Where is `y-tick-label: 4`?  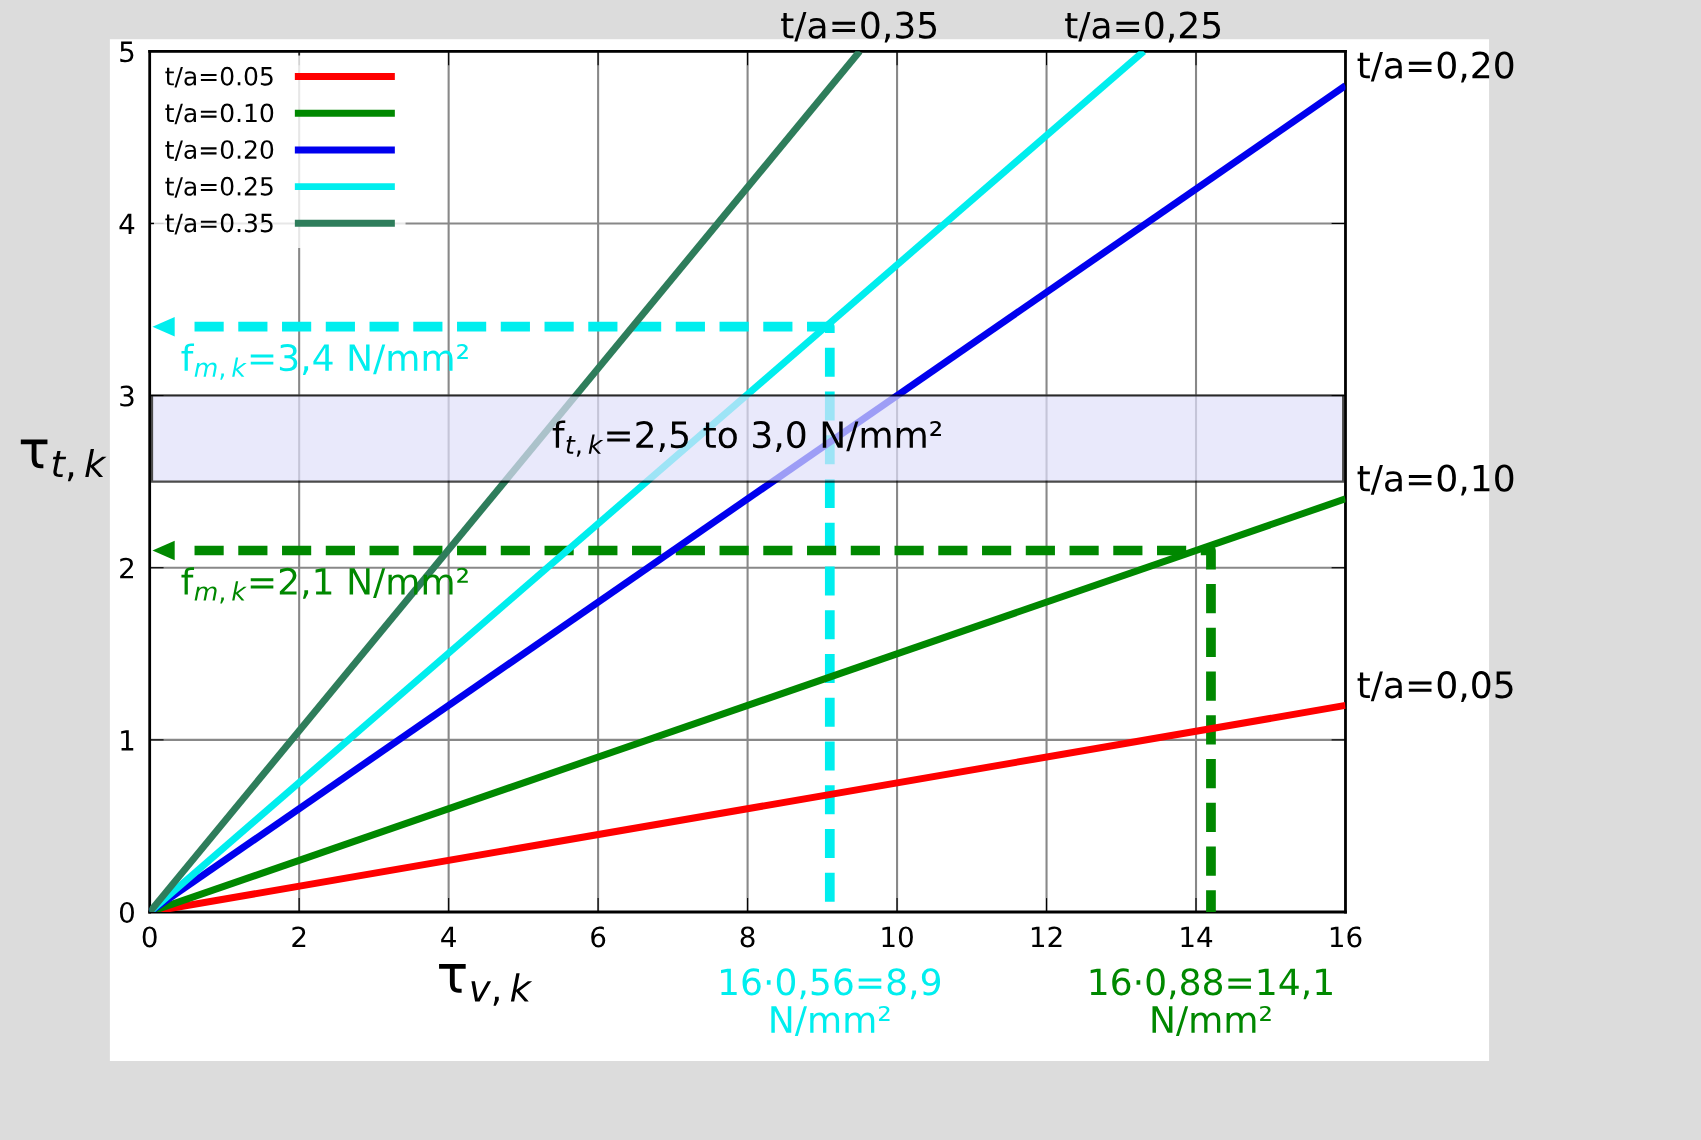
y-tick-label: 4 is located at coordinates (127, 223).